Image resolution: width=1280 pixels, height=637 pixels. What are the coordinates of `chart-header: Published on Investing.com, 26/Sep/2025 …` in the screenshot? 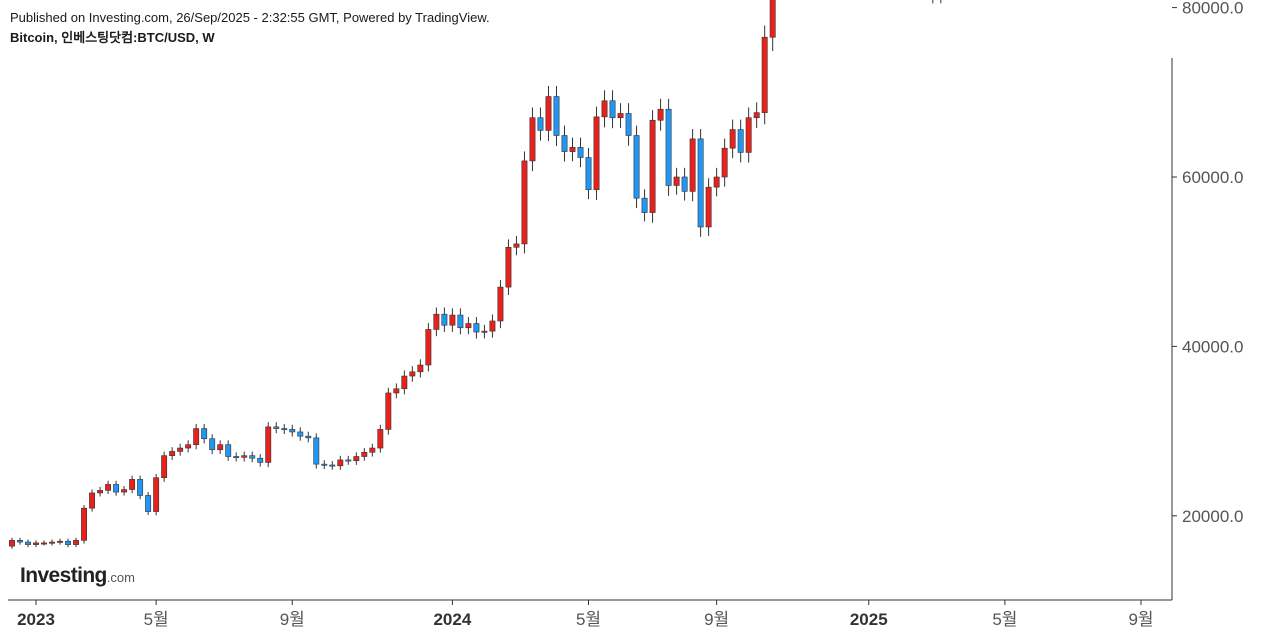 It's located at (250, 28).